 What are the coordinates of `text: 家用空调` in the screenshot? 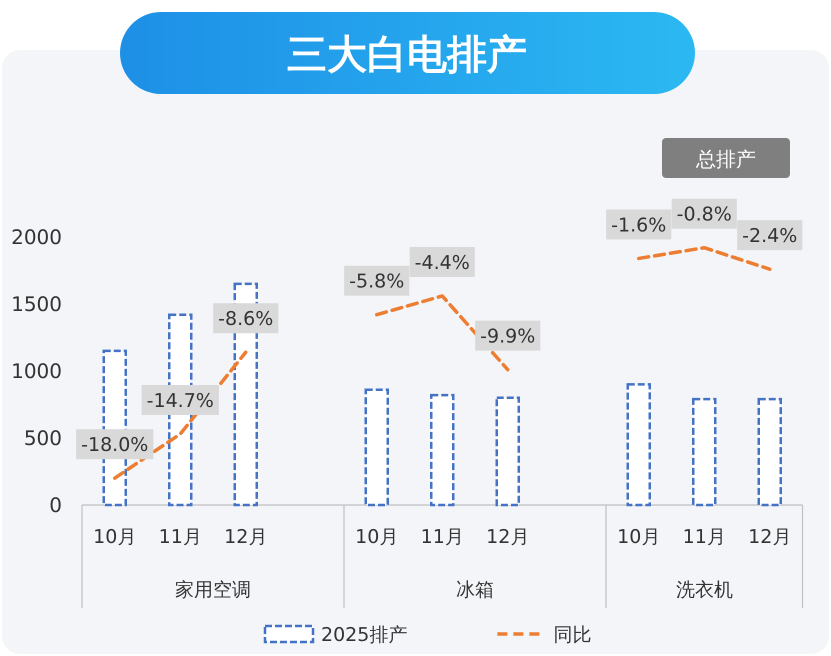 It's located at (213, 590).